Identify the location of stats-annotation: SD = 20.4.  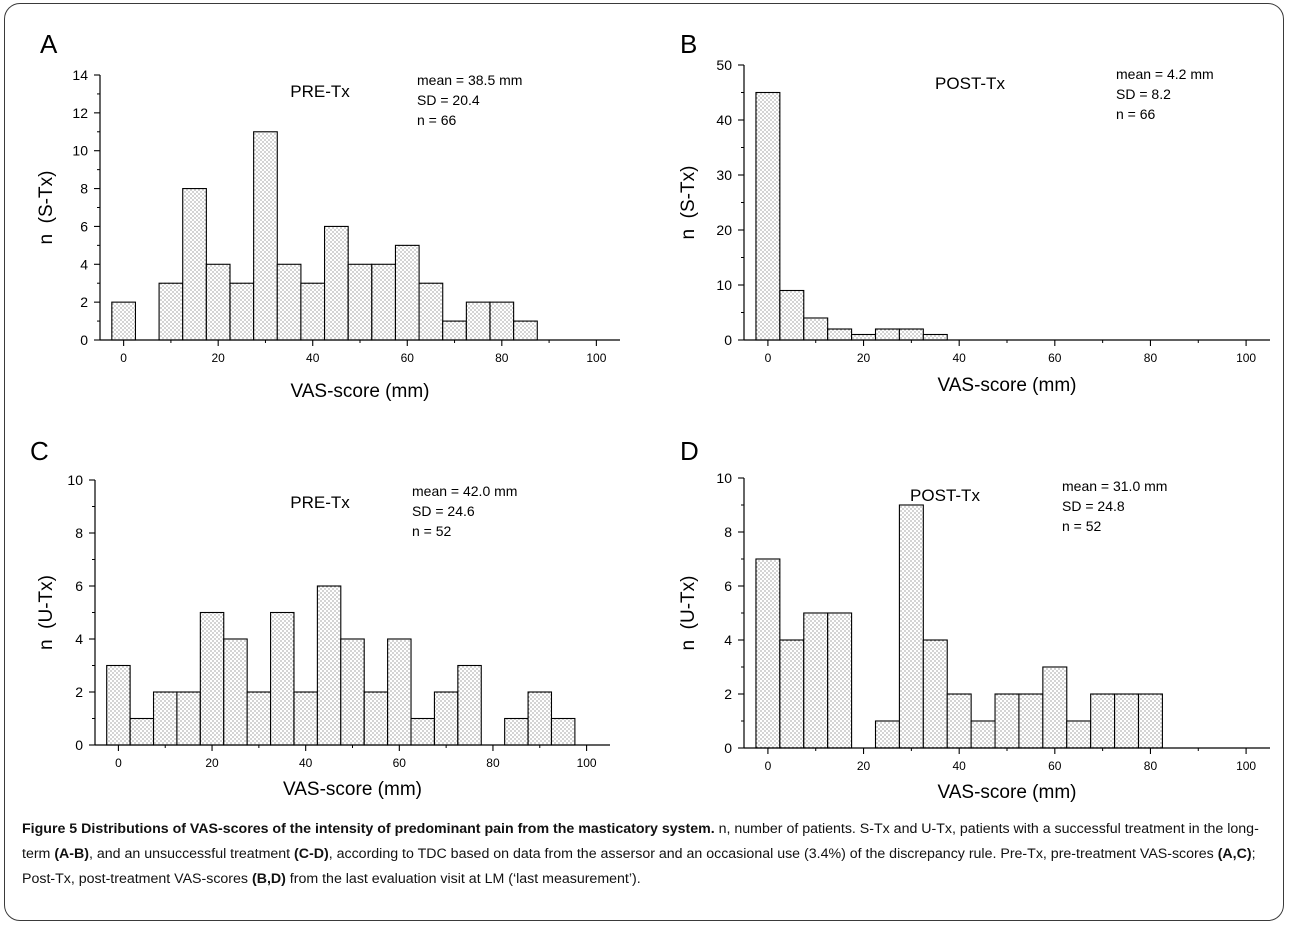
(448, 100).